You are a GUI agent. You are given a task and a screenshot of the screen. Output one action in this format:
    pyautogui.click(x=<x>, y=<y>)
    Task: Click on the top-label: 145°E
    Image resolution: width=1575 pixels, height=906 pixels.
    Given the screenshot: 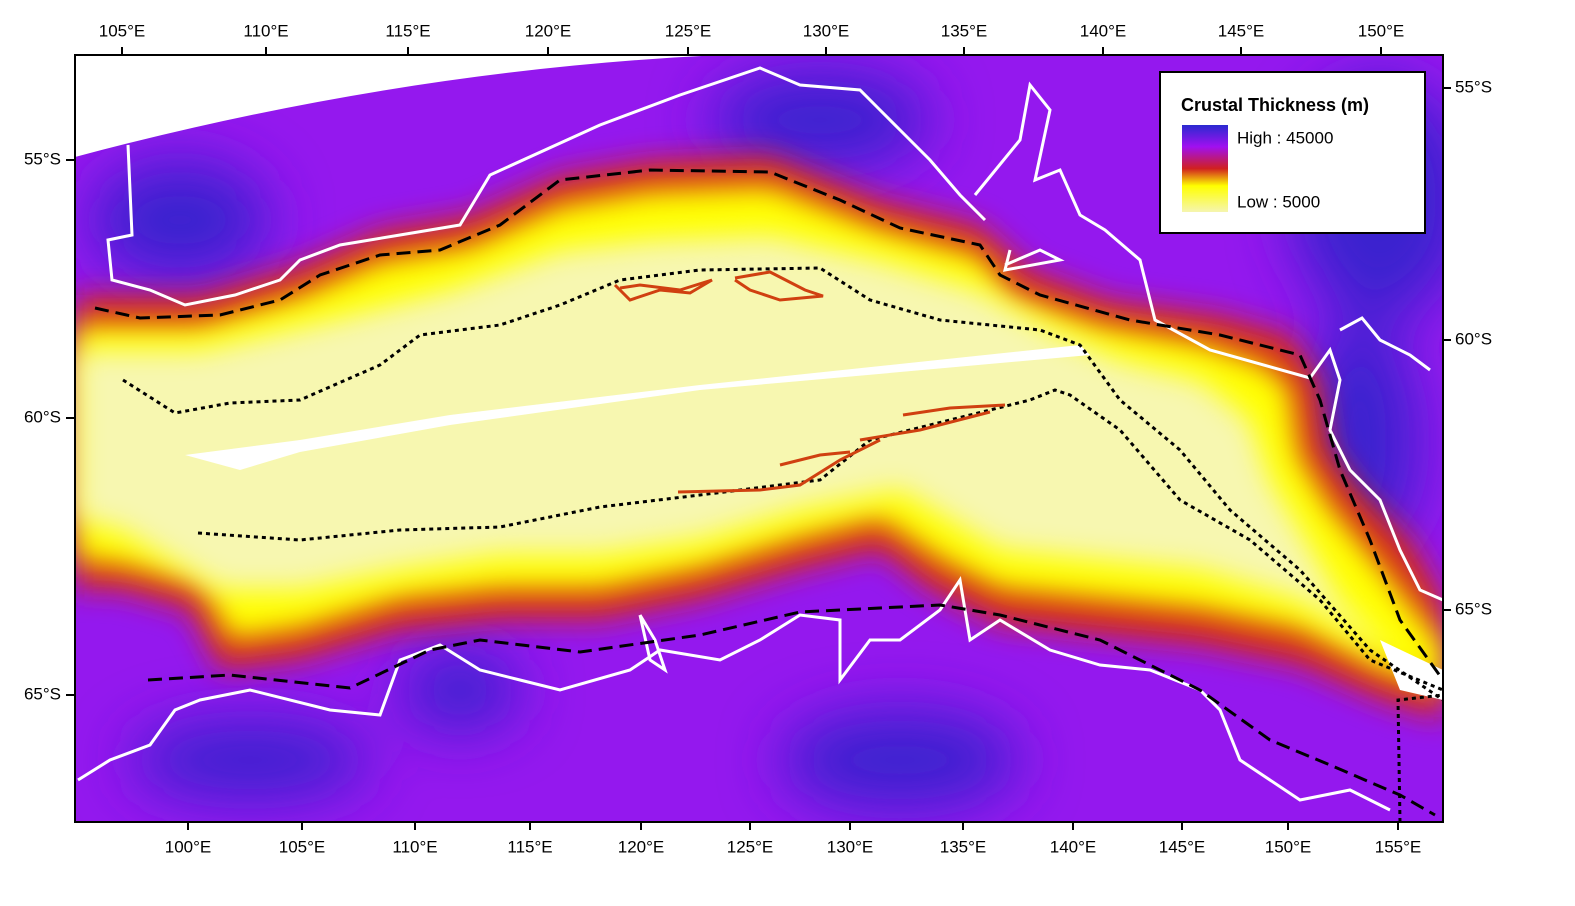 What is the action you would take?
    pyautogui.click(x=1241, y=30)
    